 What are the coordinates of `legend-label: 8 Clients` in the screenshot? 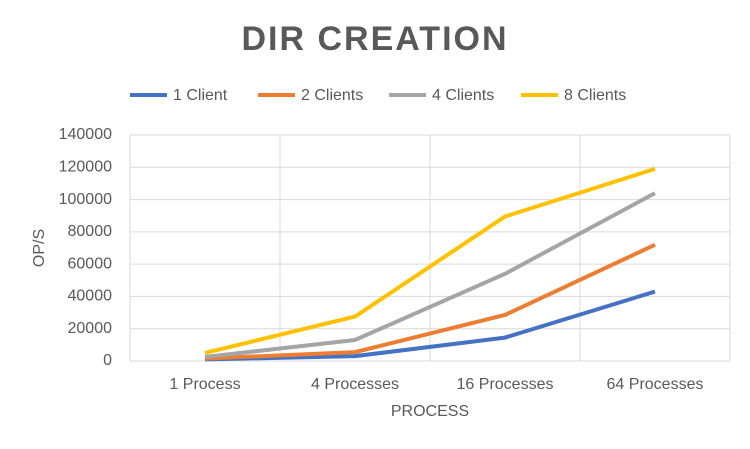 It's located at (595, 95).